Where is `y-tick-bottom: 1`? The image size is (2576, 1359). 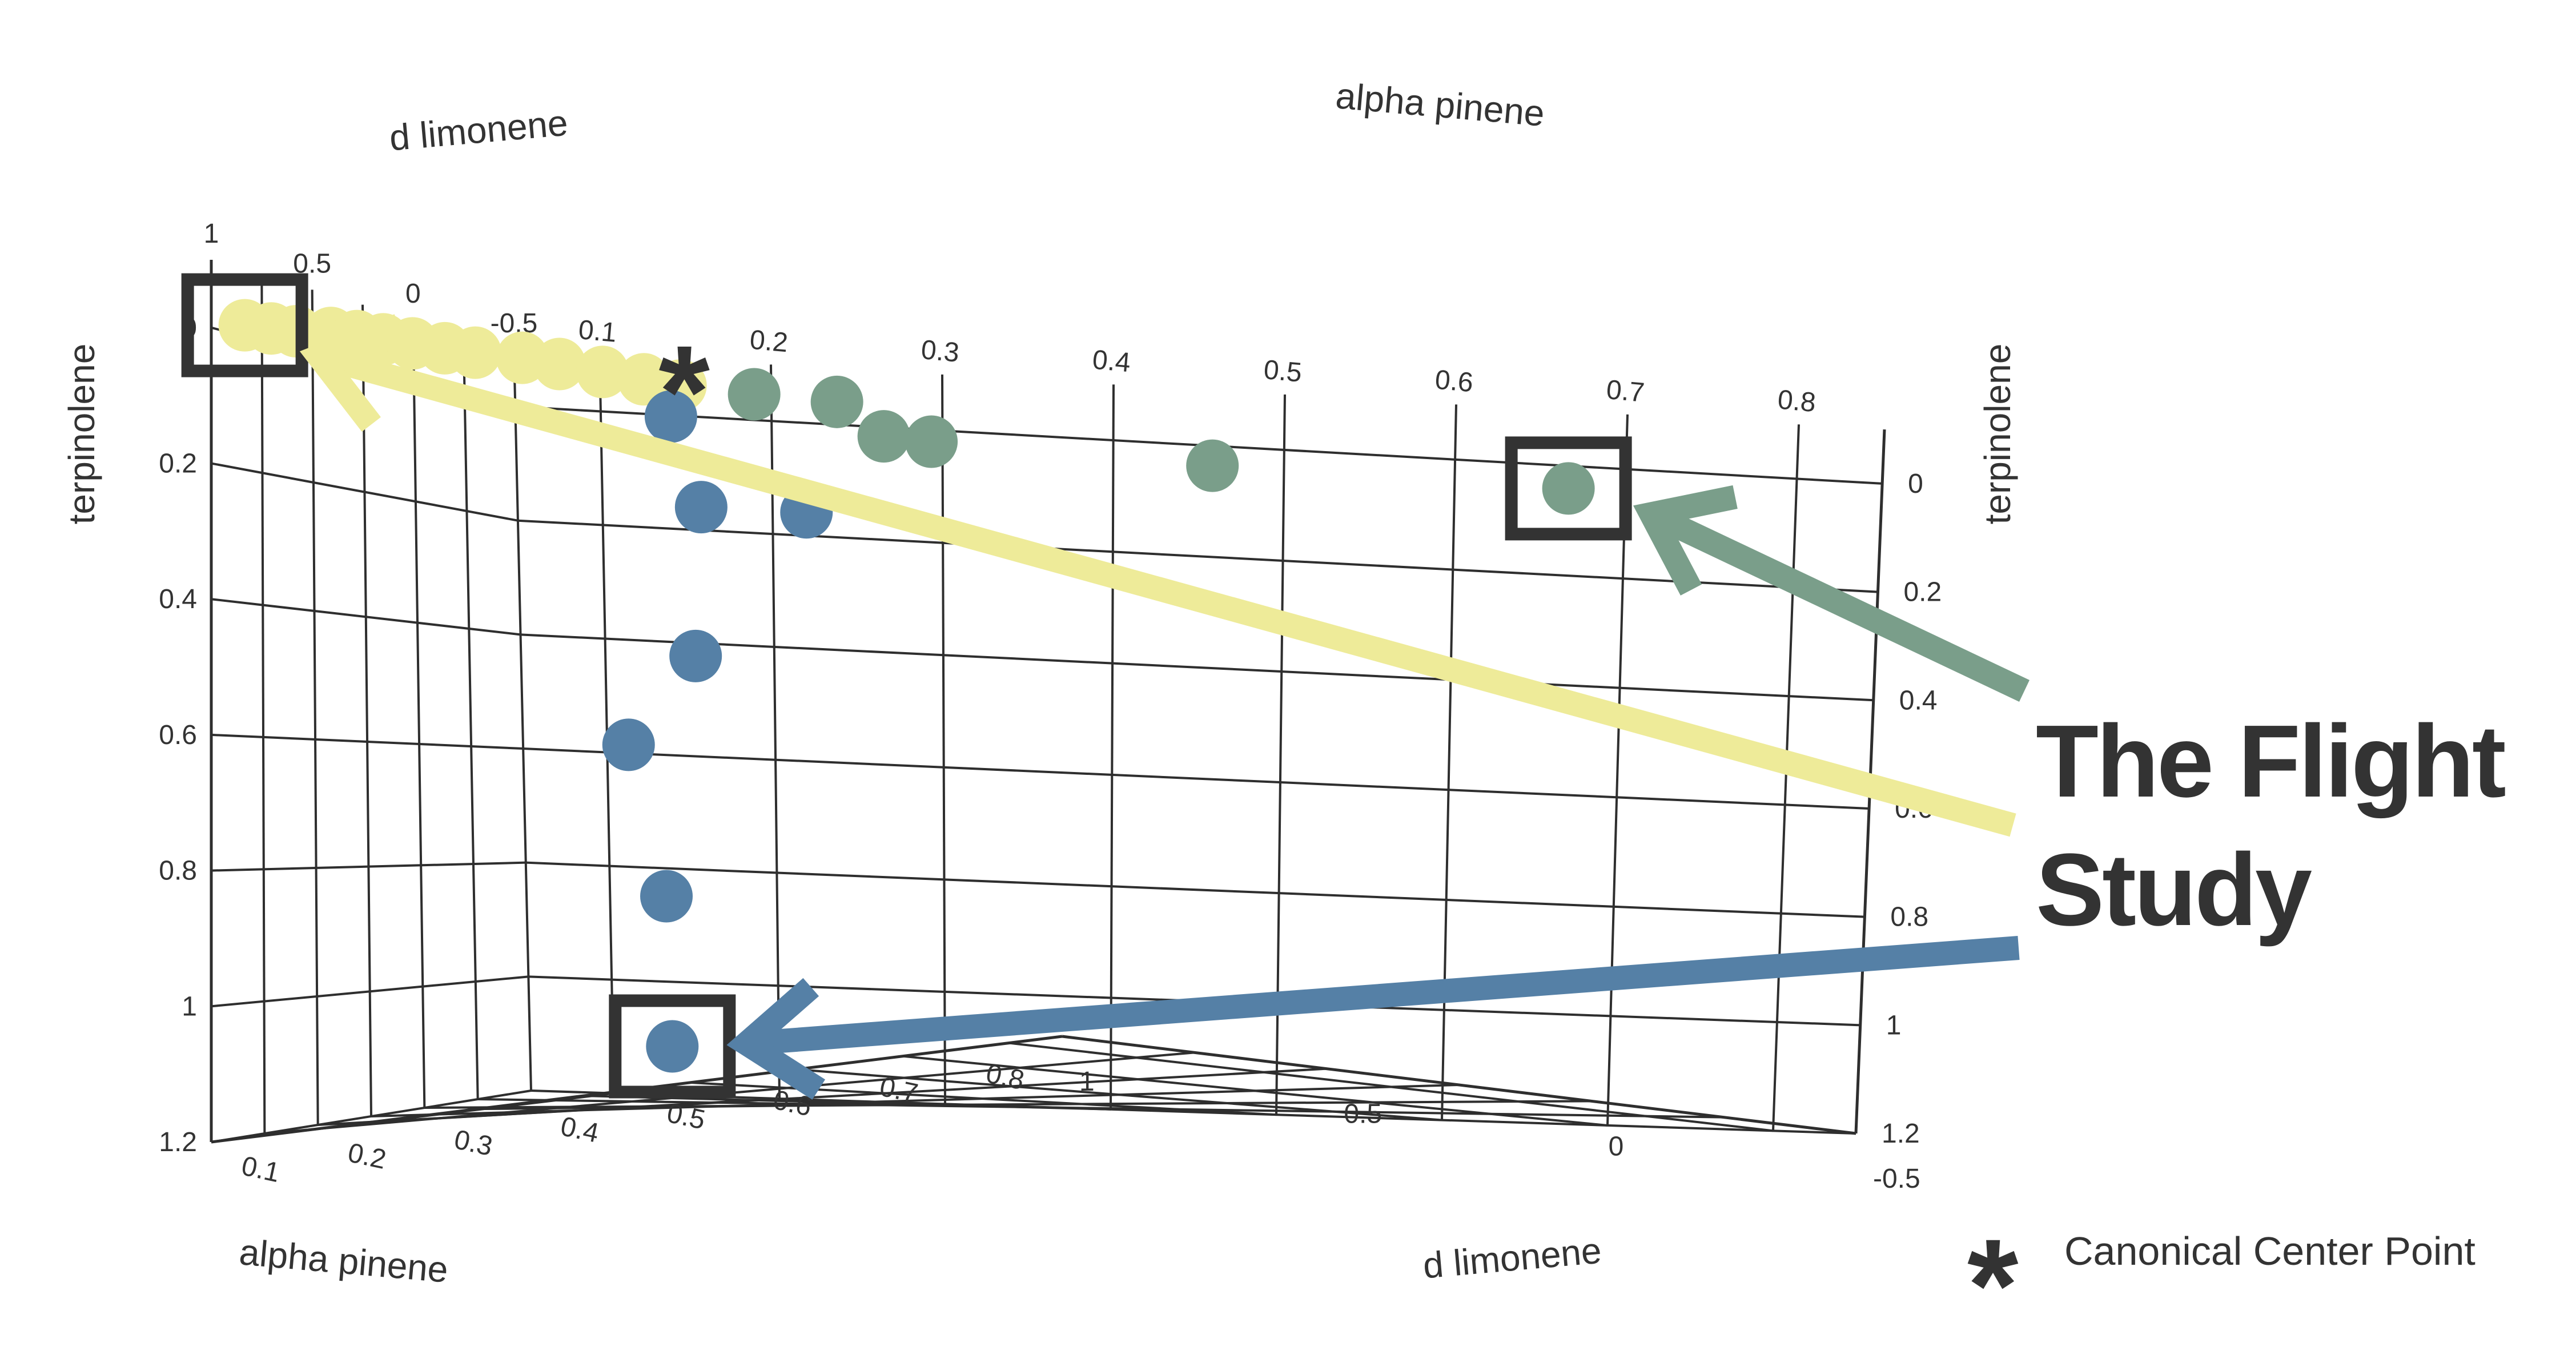 y-tick-bottom: 1 is located at coordinates (1087, 1082).